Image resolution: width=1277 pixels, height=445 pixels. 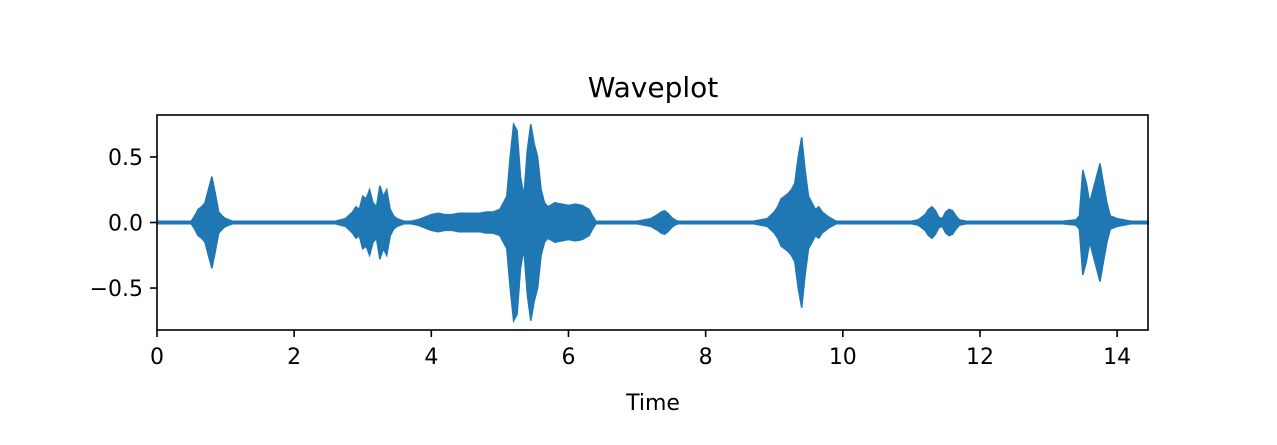 I want to click on y-tick-label: −0.5, so click(x=116, y=289).